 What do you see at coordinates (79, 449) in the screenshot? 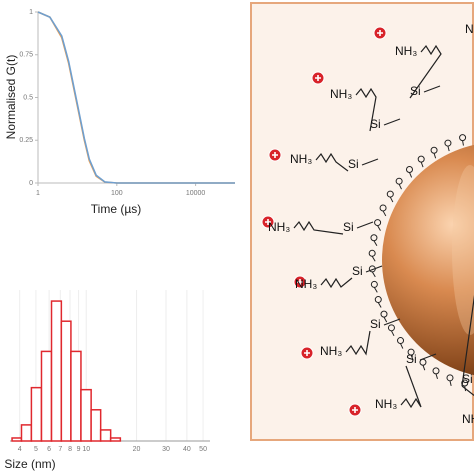
I see `x-tick-label: 9` at bounding box center [79, 449].